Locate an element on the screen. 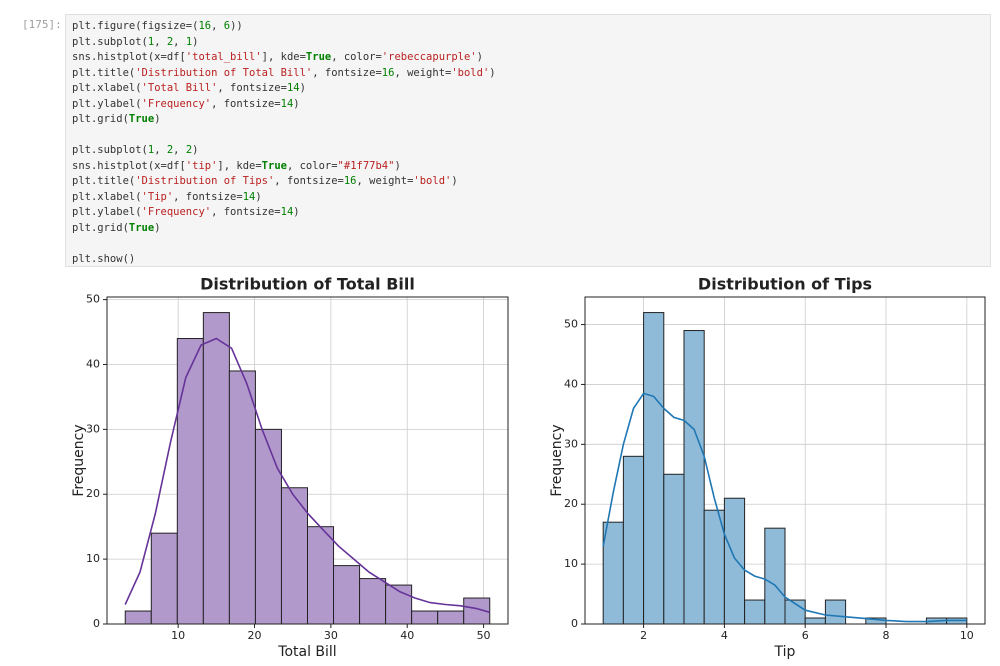  code-line: plt.subplot(1, 2, 2) is located at coordinates (135, 150).